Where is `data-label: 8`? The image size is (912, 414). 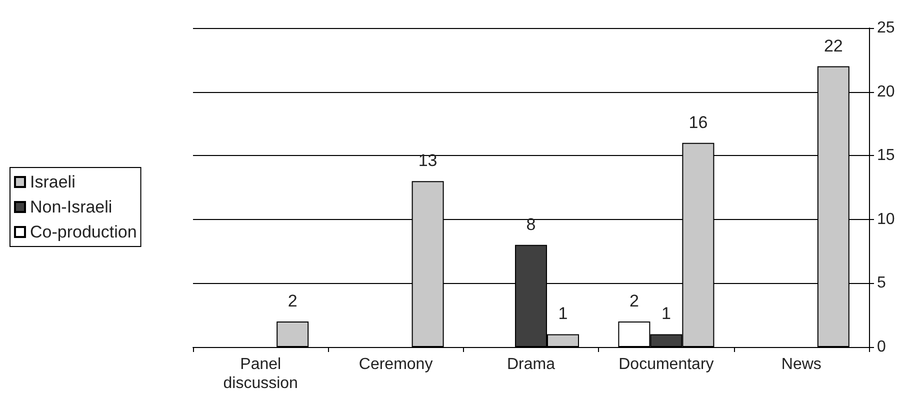
data-label: 8 is located at coordinates (531, 224).